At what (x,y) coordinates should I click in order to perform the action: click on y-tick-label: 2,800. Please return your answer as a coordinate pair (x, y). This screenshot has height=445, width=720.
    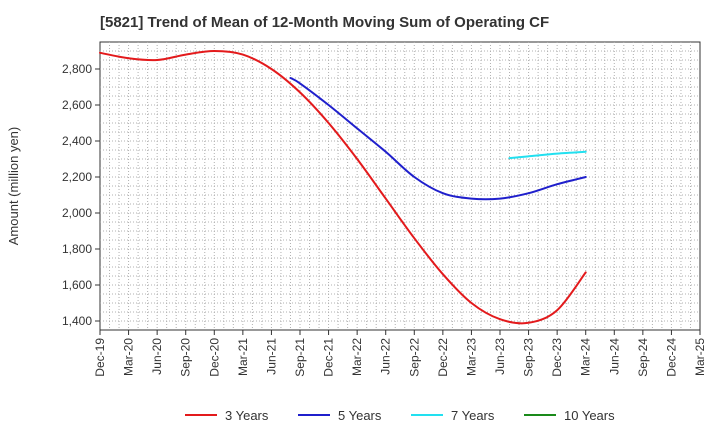
    Looking at the image, I should click on (77, 69).